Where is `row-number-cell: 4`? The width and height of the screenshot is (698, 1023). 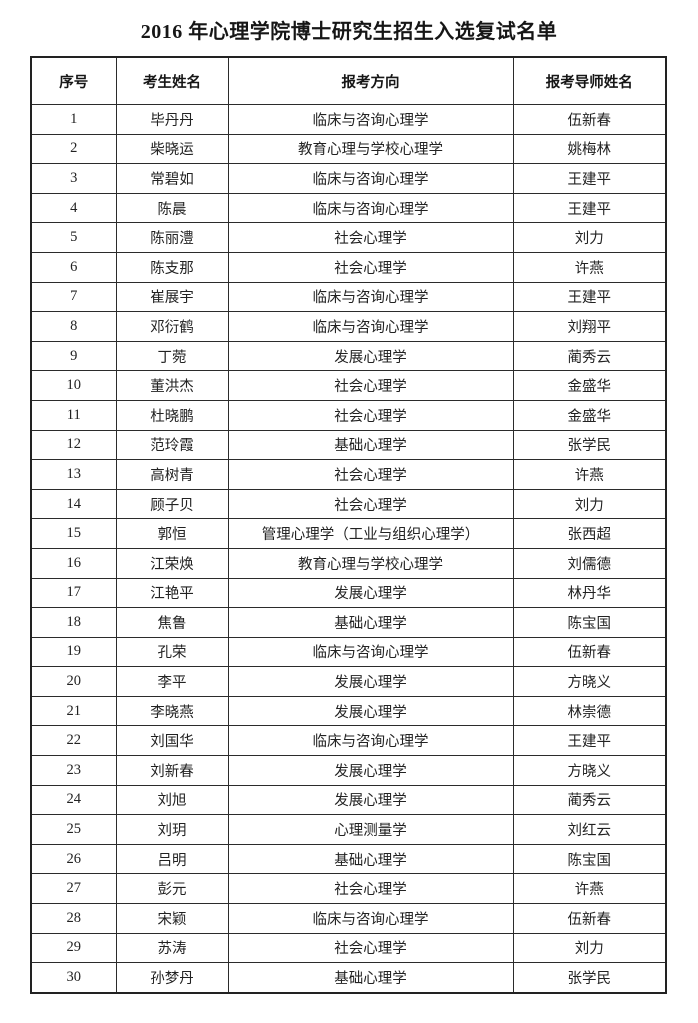 row-number-cell: 4 is located at coordinates (73, 208).